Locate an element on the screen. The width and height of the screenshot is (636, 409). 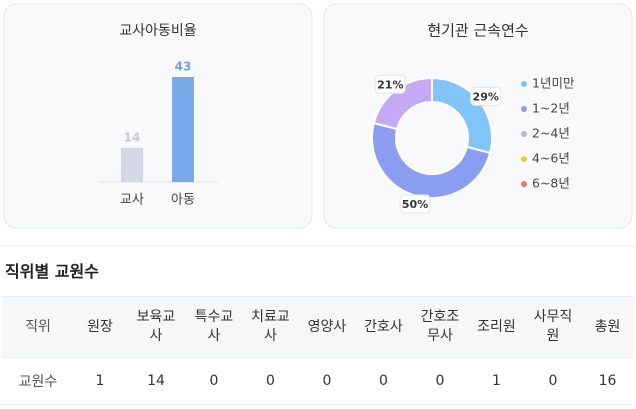
table-cell: 특수교사 is located at coordinates (214, 327).